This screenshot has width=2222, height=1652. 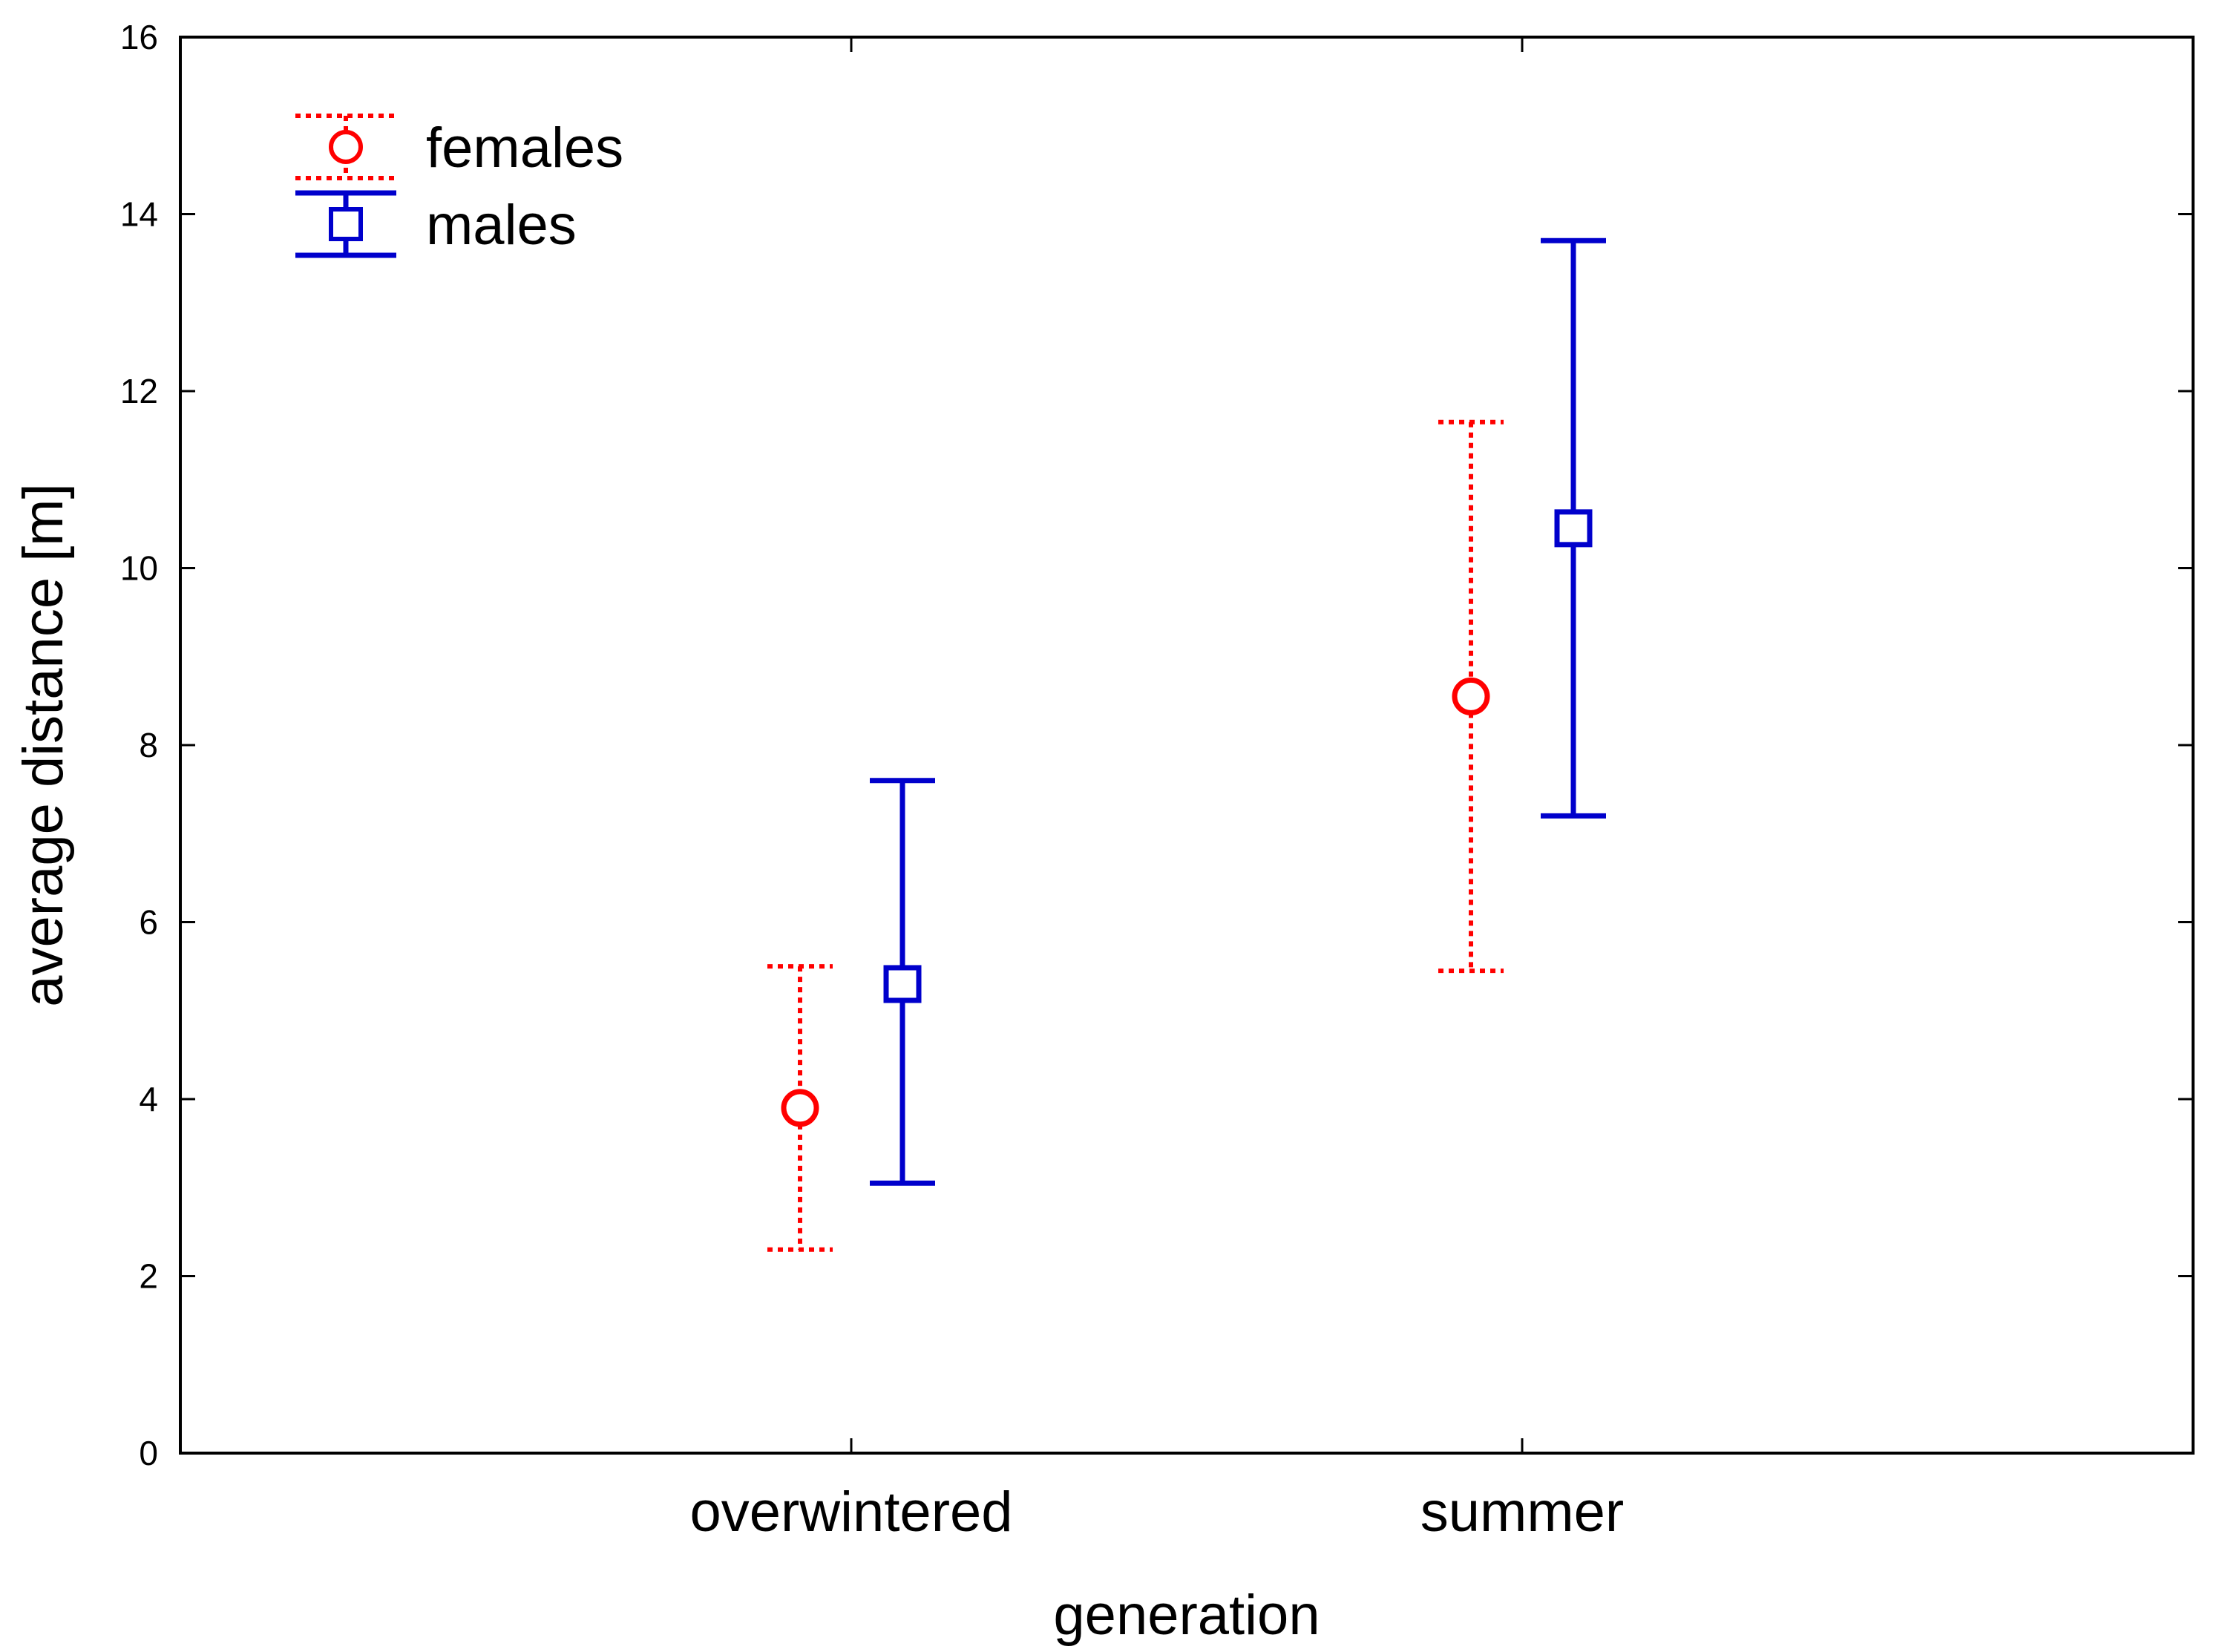 What do you see at coordinates (139, 214) in the screenshot?
I see `y-tick-label: 14` at bounding box center [139, 214].